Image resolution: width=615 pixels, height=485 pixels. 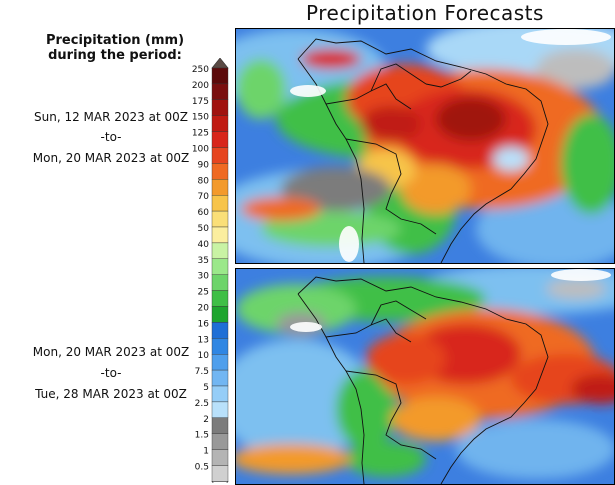 I want to click on scale-label: 70, so click(x=204, y=197).